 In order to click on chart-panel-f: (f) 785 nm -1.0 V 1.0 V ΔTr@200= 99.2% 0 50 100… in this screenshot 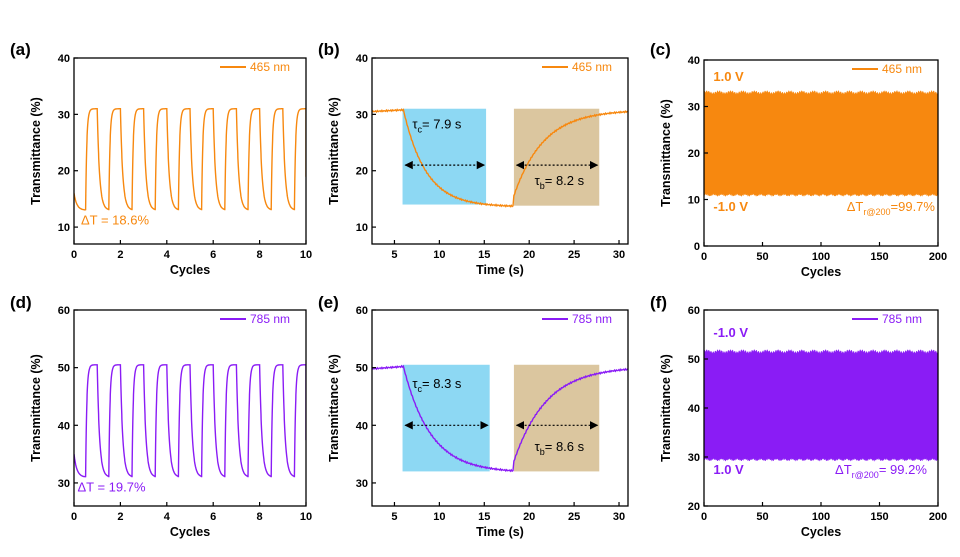, I will do `click(798, 416)`.